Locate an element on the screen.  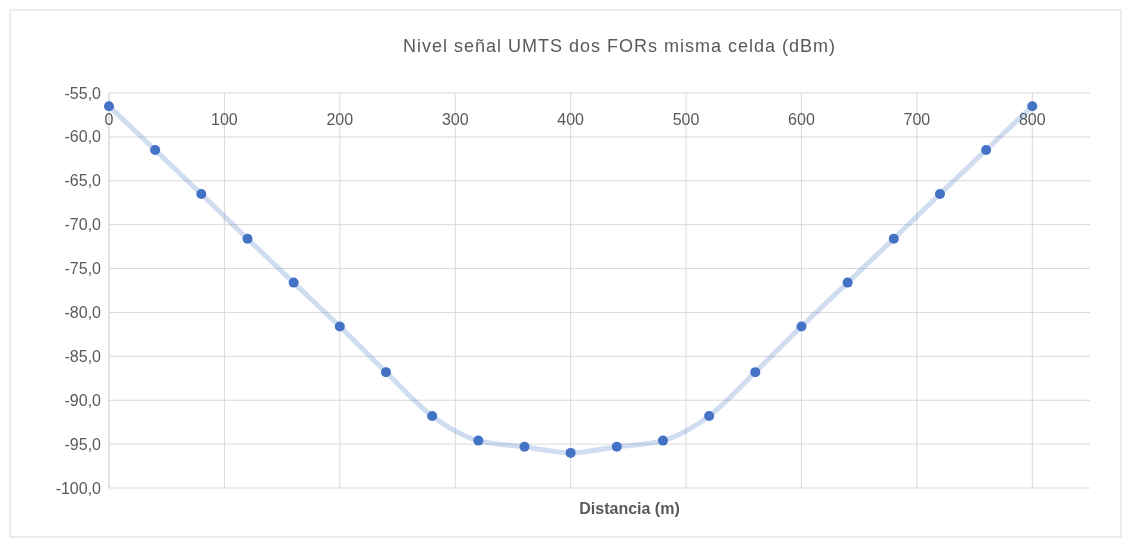
y-tick-label: -60,0 is located at coordinates (83, 137).